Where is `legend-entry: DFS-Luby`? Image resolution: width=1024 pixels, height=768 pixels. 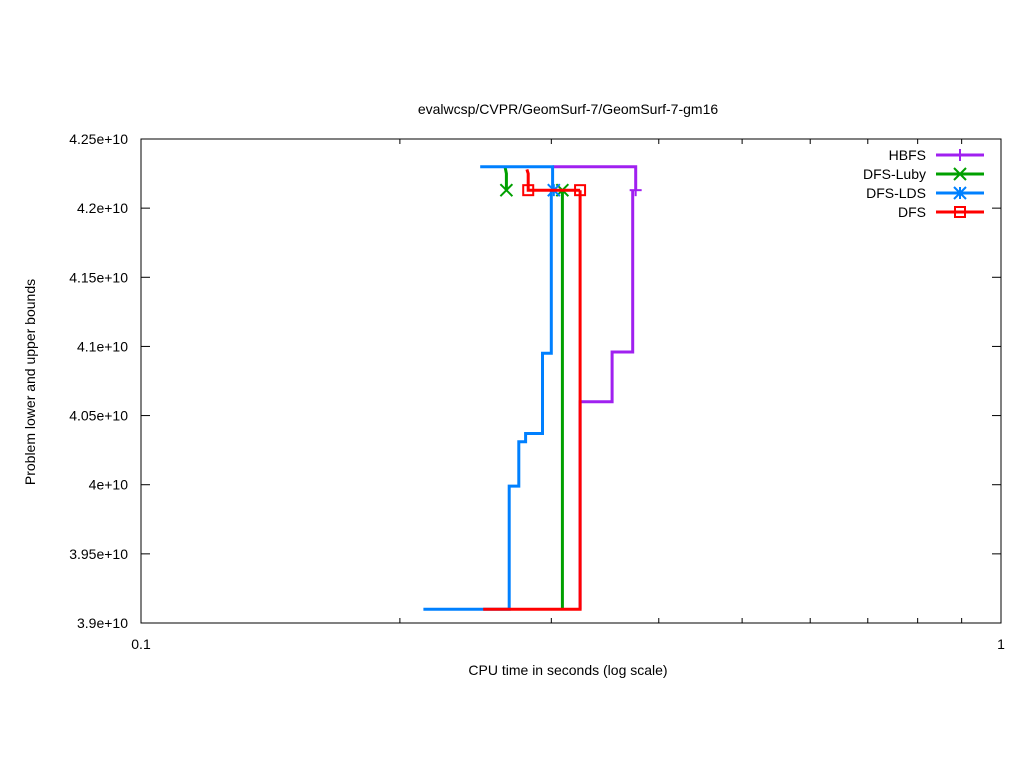
legend-entry: DFS-Luby is located at coordinates (923, 174).